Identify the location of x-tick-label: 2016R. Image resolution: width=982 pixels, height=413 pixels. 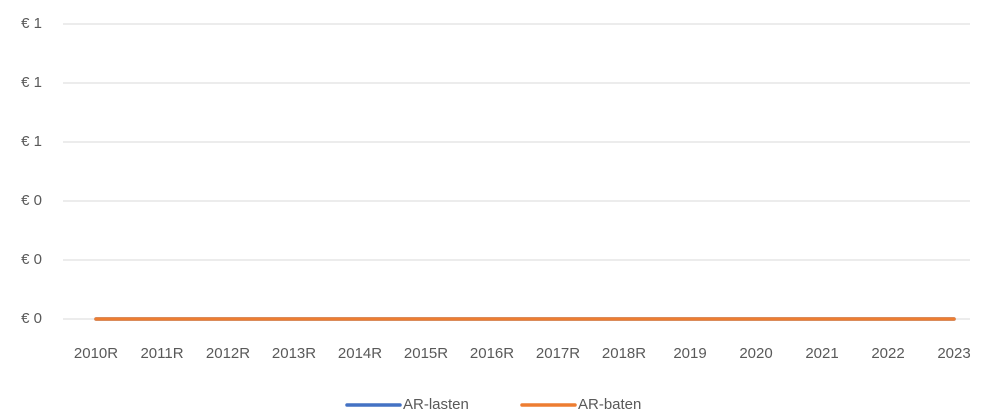
(492, 353).